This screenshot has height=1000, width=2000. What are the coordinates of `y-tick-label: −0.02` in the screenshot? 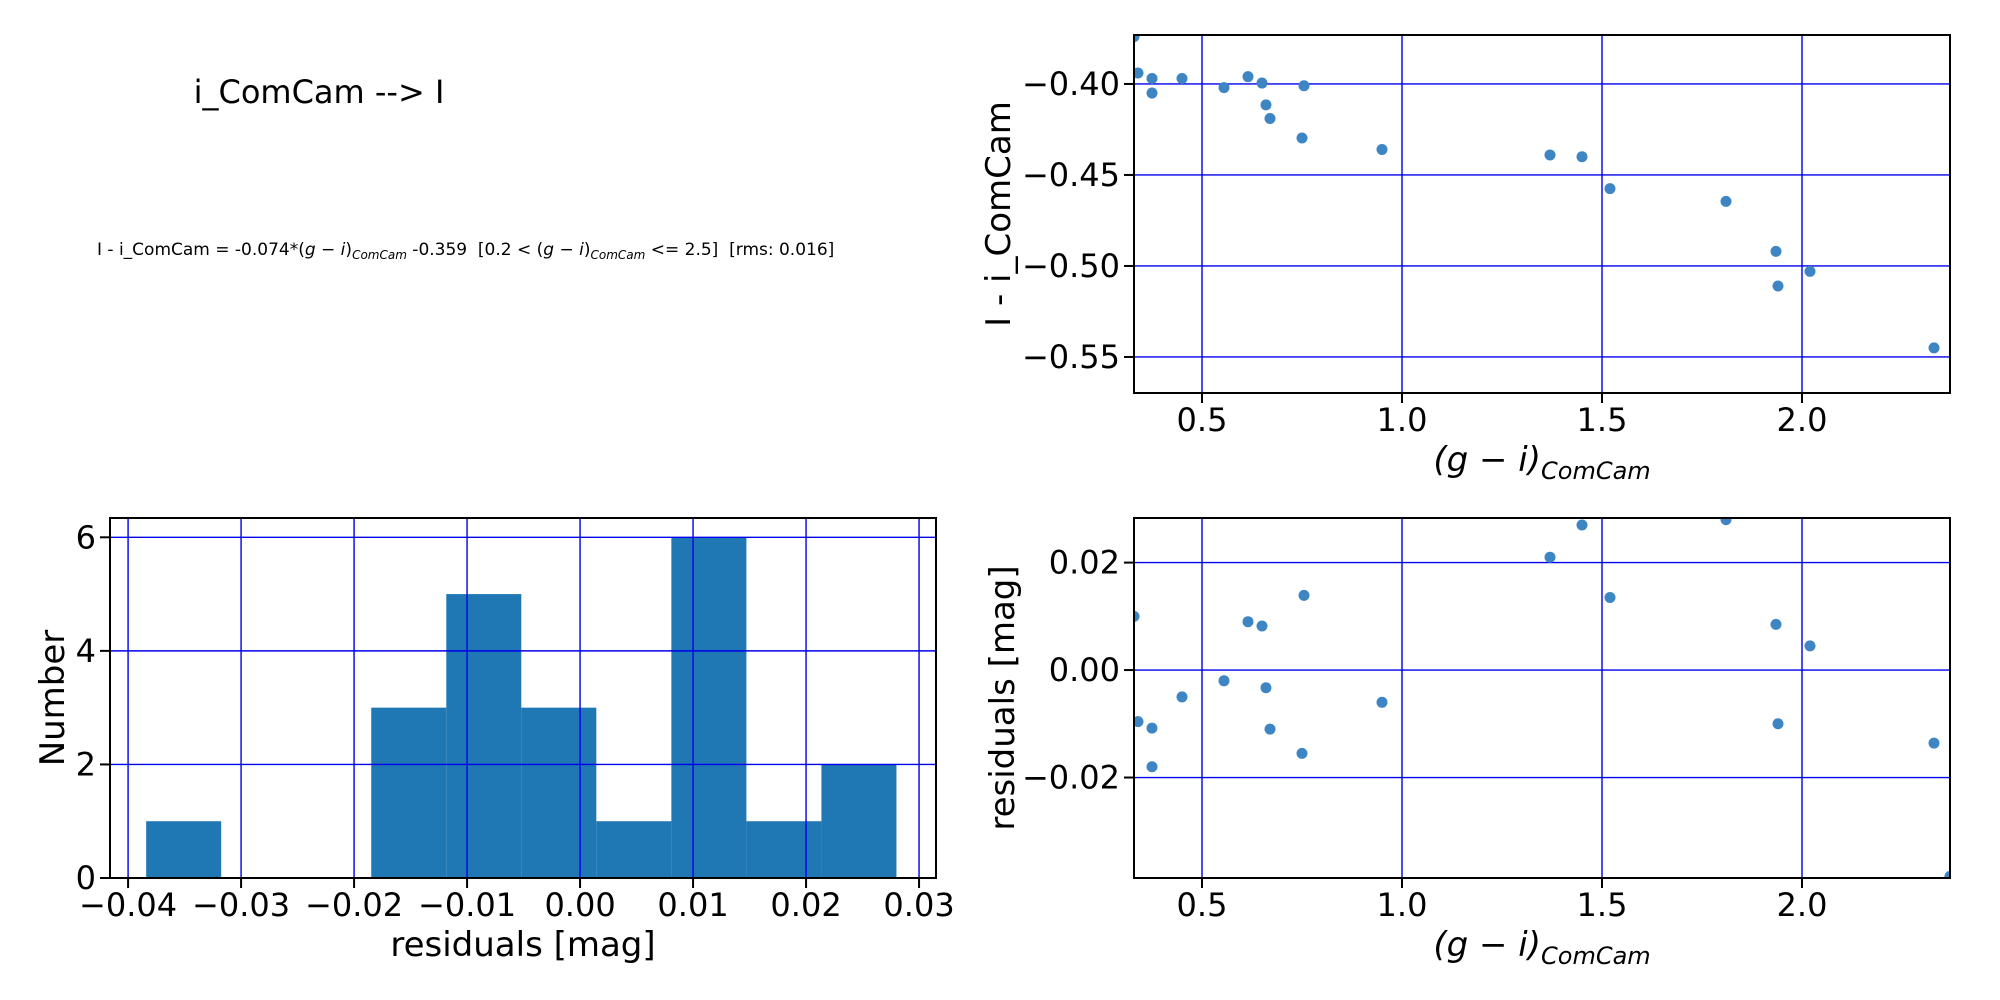 It's located at (1071, 778).